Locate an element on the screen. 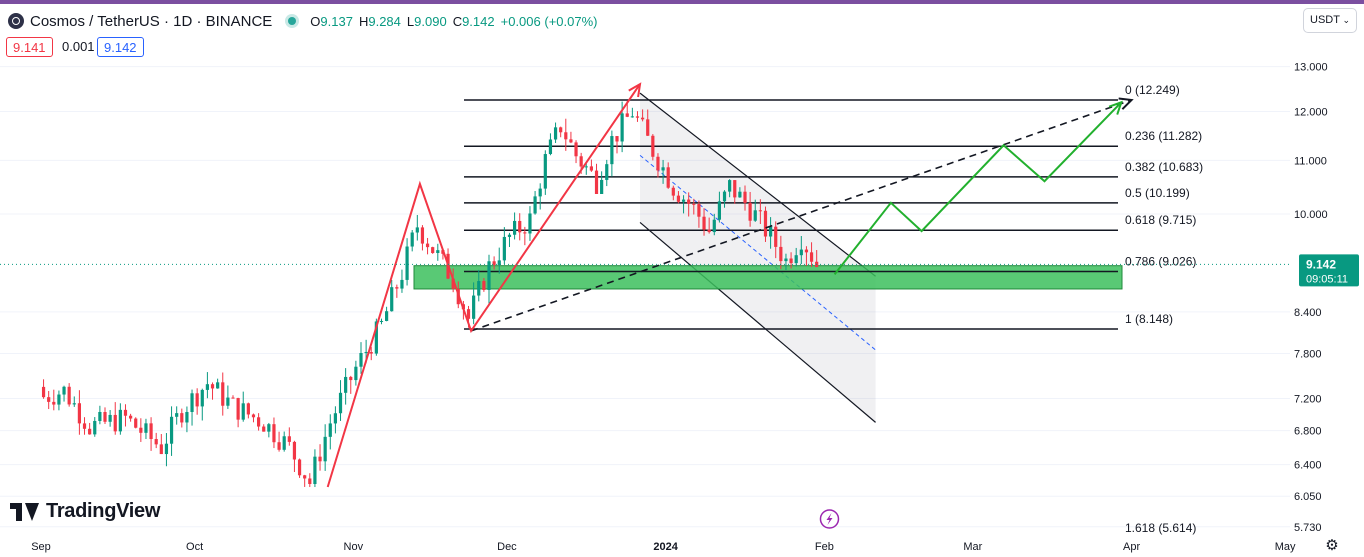 The height and width of the screenshot is (557, 1364). fib-level-label-7: 1.618 (5.614) is located at coordinates (1160, 528).